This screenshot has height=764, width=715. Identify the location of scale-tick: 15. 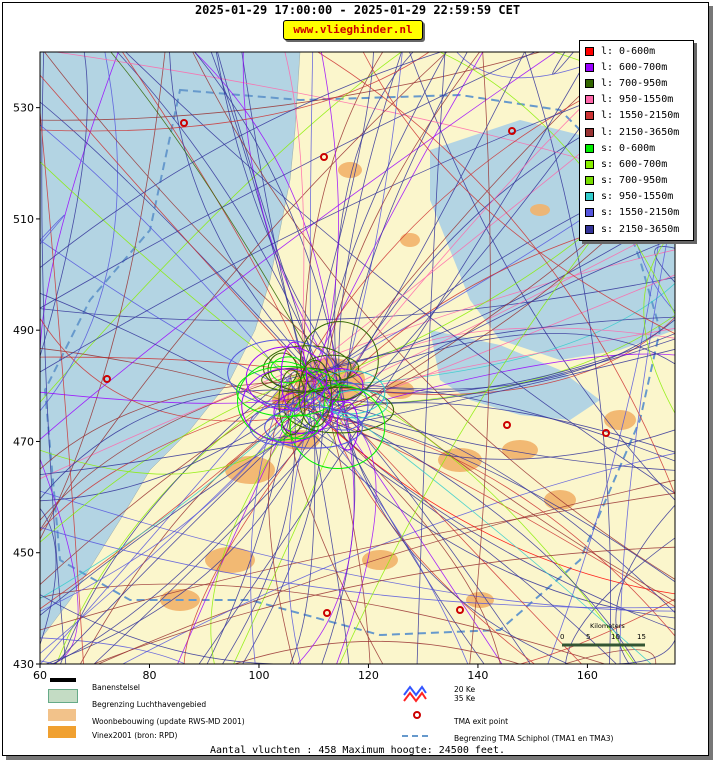
(641, 637).